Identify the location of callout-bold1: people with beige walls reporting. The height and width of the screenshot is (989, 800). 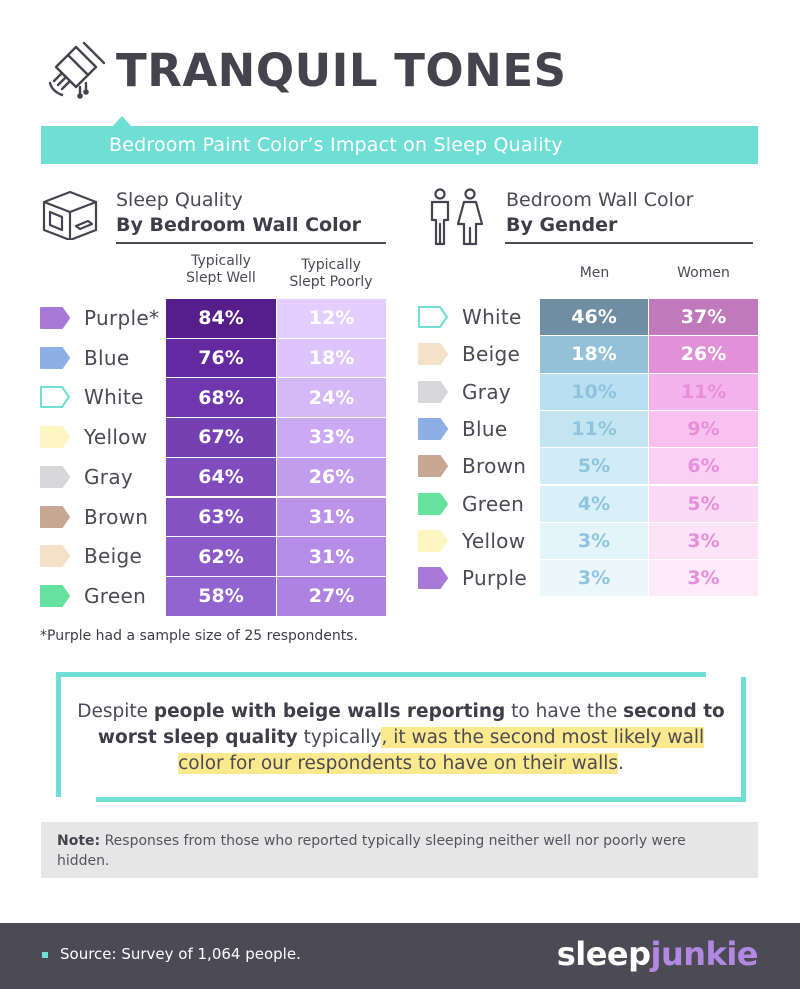
(329, 711).